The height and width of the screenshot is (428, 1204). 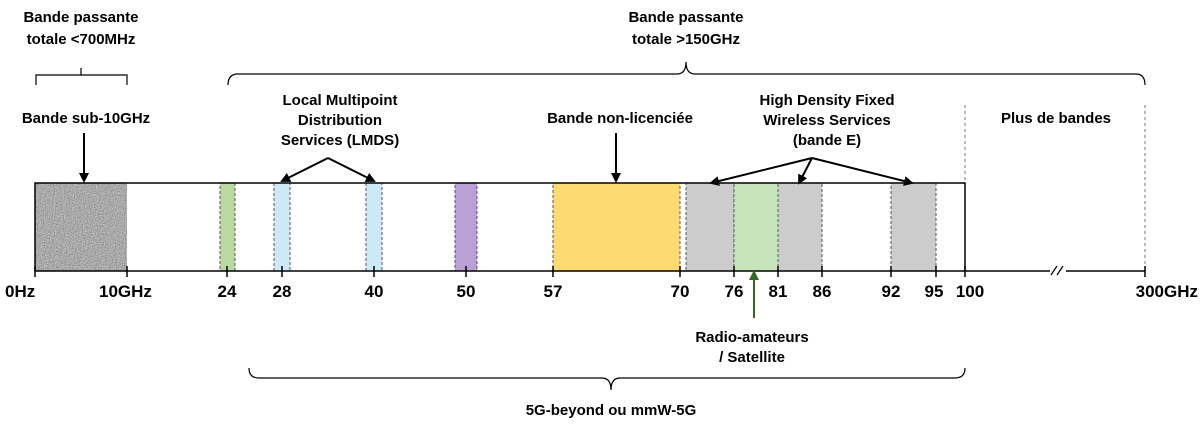 What do you see at coordinates (466, 291) in the screenshot?
I see `tick-label: 50` at bounding box center [466, 291].